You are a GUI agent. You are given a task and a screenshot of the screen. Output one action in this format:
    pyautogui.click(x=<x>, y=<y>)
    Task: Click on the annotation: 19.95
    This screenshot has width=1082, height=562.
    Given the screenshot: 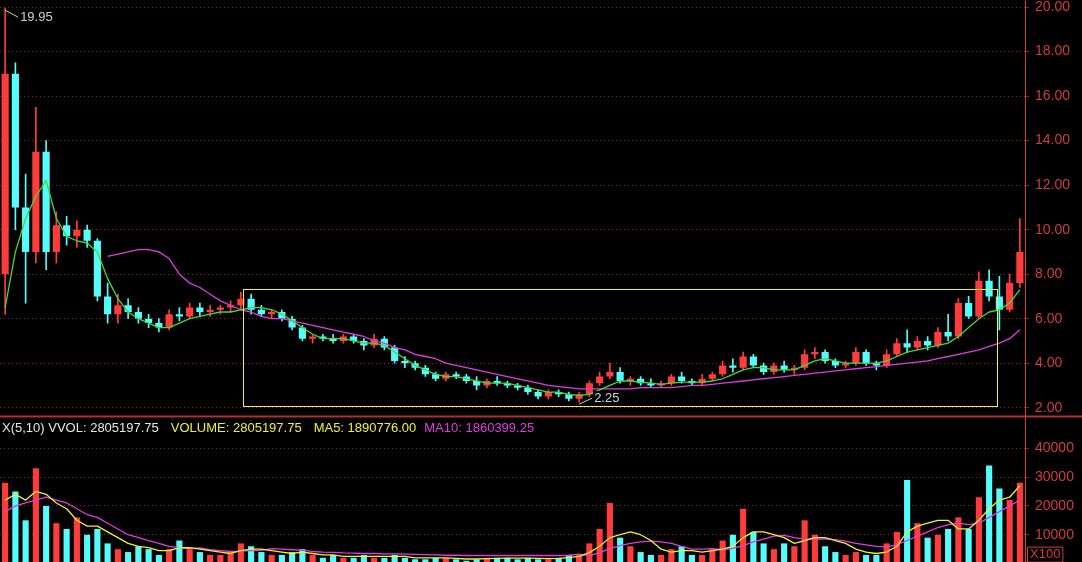 What is the action you would take?
    pyautogui.click(x=36, y=16)
    